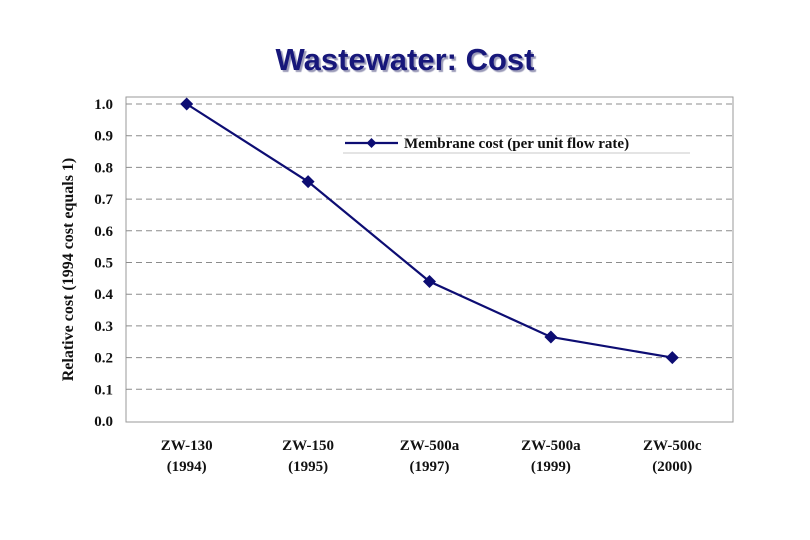  Describe the element at coordinates (187, 467) in the screenshot. I see `x-tick-sublabel: (1994)` at that location.